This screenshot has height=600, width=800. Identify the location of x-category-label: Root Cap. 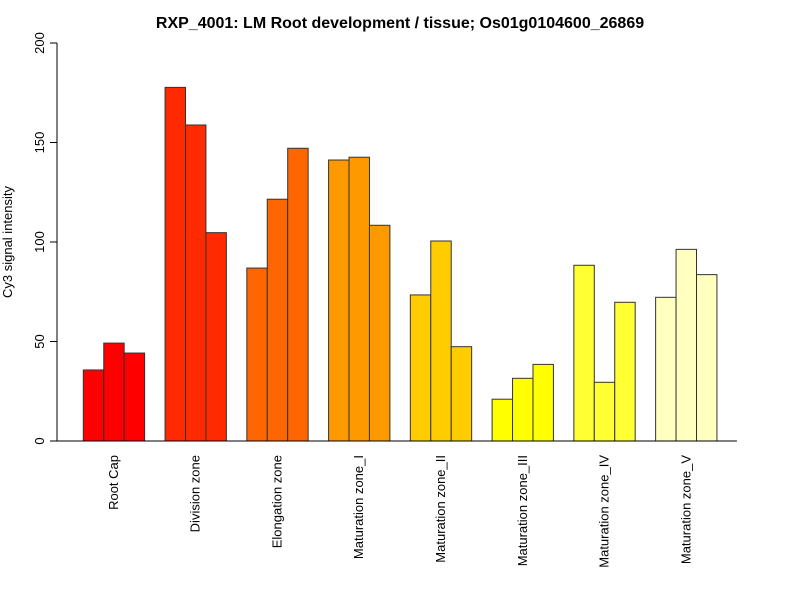
(113, 482).